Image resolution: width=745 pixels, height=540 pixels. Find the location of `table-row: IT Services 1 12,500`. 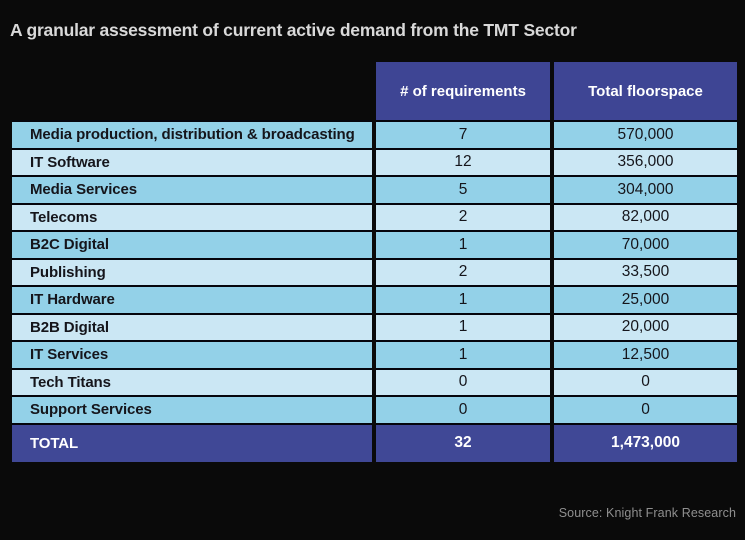

table-row: IT Services 1 12,500 is located at coordinates (374, 354).